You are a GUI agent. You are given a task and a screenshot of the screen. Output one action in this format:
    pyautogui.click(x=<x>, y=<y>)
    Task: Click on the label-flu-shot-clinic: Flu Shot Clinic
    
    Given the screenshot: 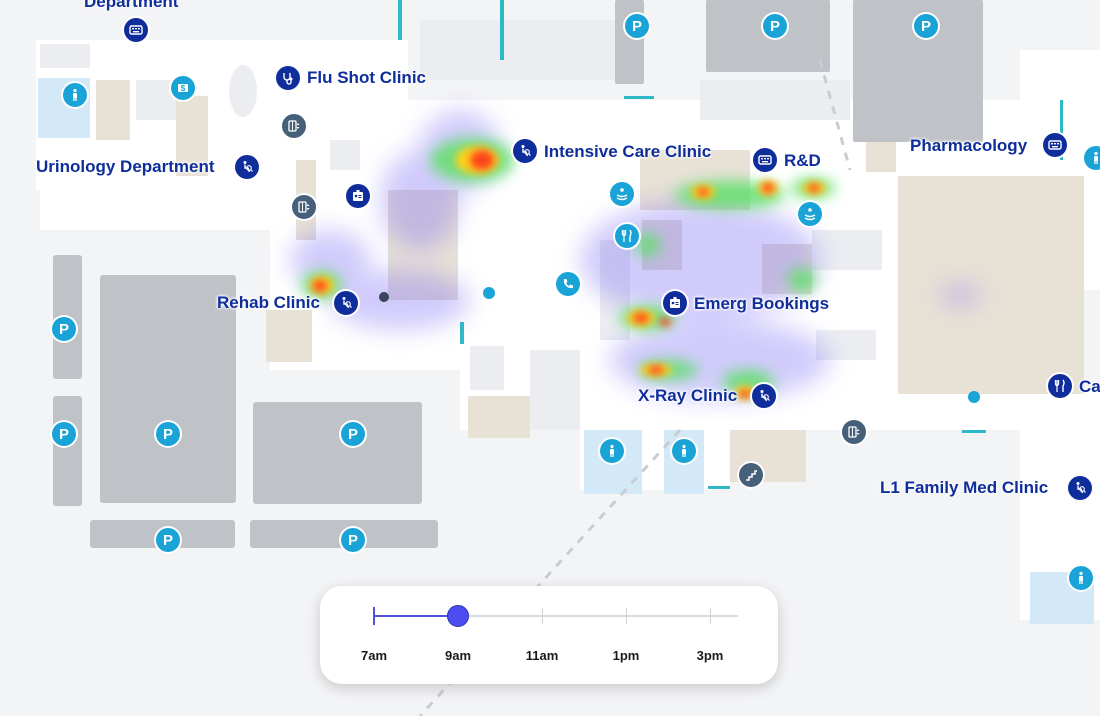 What is the action you would take?
    pyautogui.click(x=366, y=77)
    